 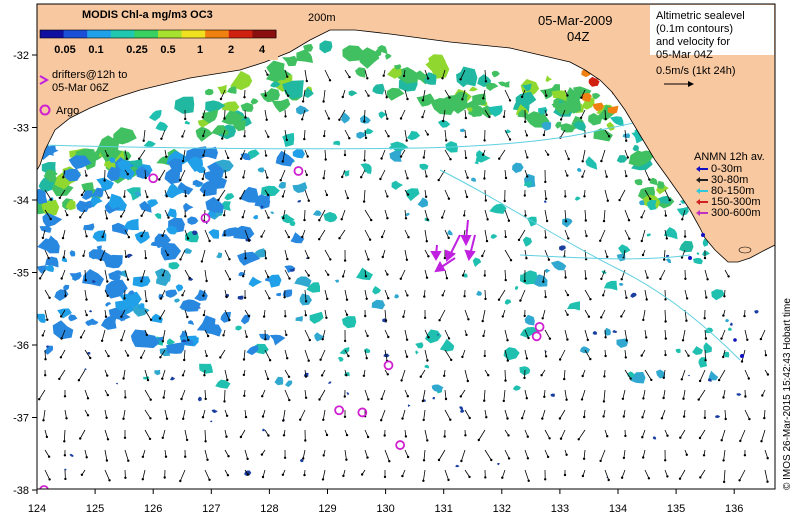 What do you see at coordinates (590, 265) in the screenshot?
I see `contour-line` at bounding box center [590, 265].